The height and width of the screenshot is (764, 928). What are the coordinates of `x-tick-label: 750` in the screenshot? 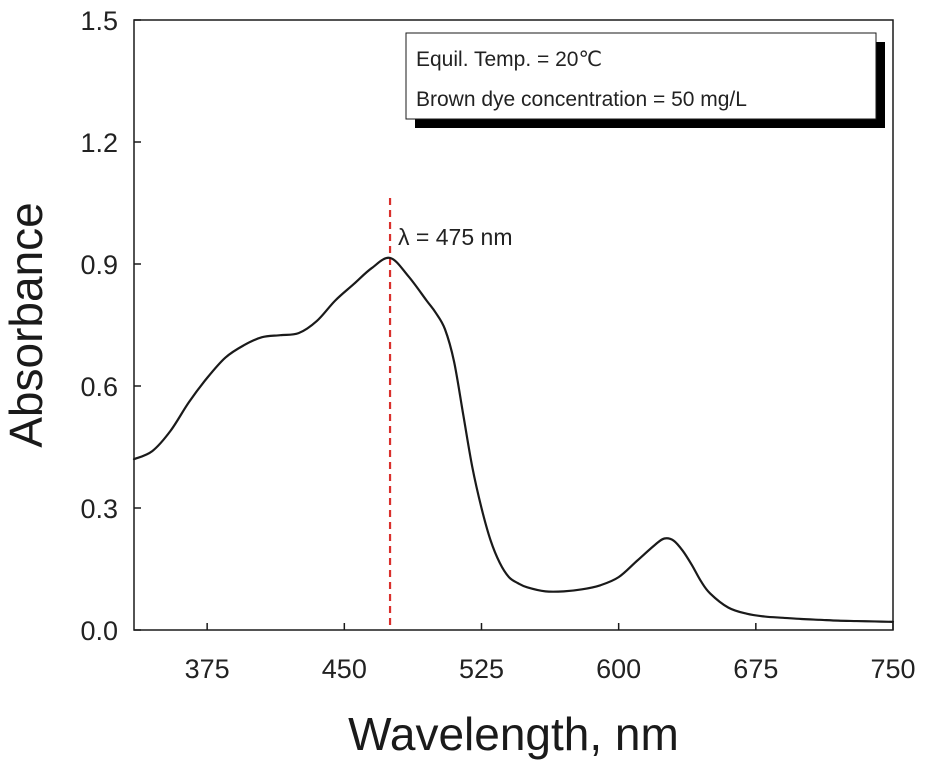 It's located at (892, 669).